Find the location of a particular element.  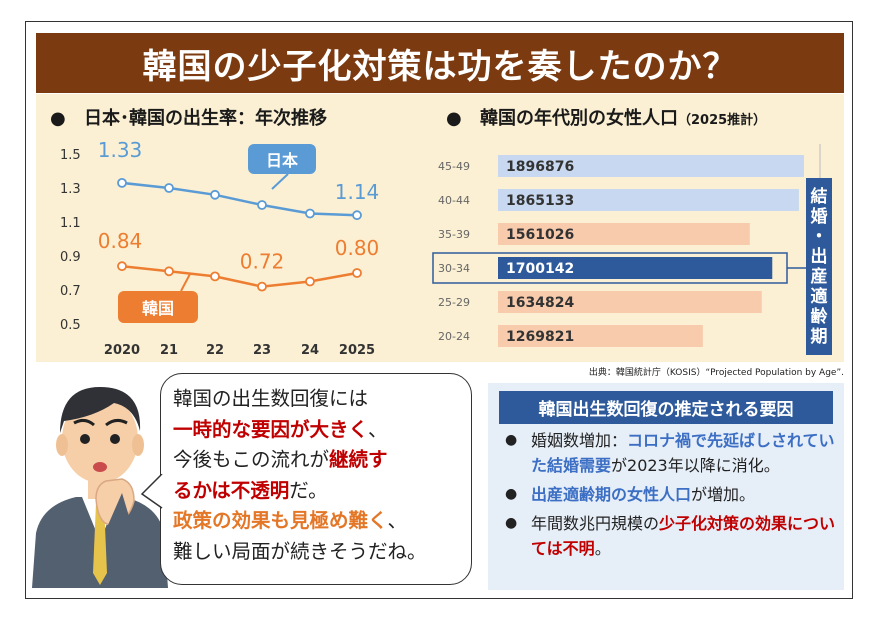

y-tick-label: 0.5 is located at coordinates (70, 325).